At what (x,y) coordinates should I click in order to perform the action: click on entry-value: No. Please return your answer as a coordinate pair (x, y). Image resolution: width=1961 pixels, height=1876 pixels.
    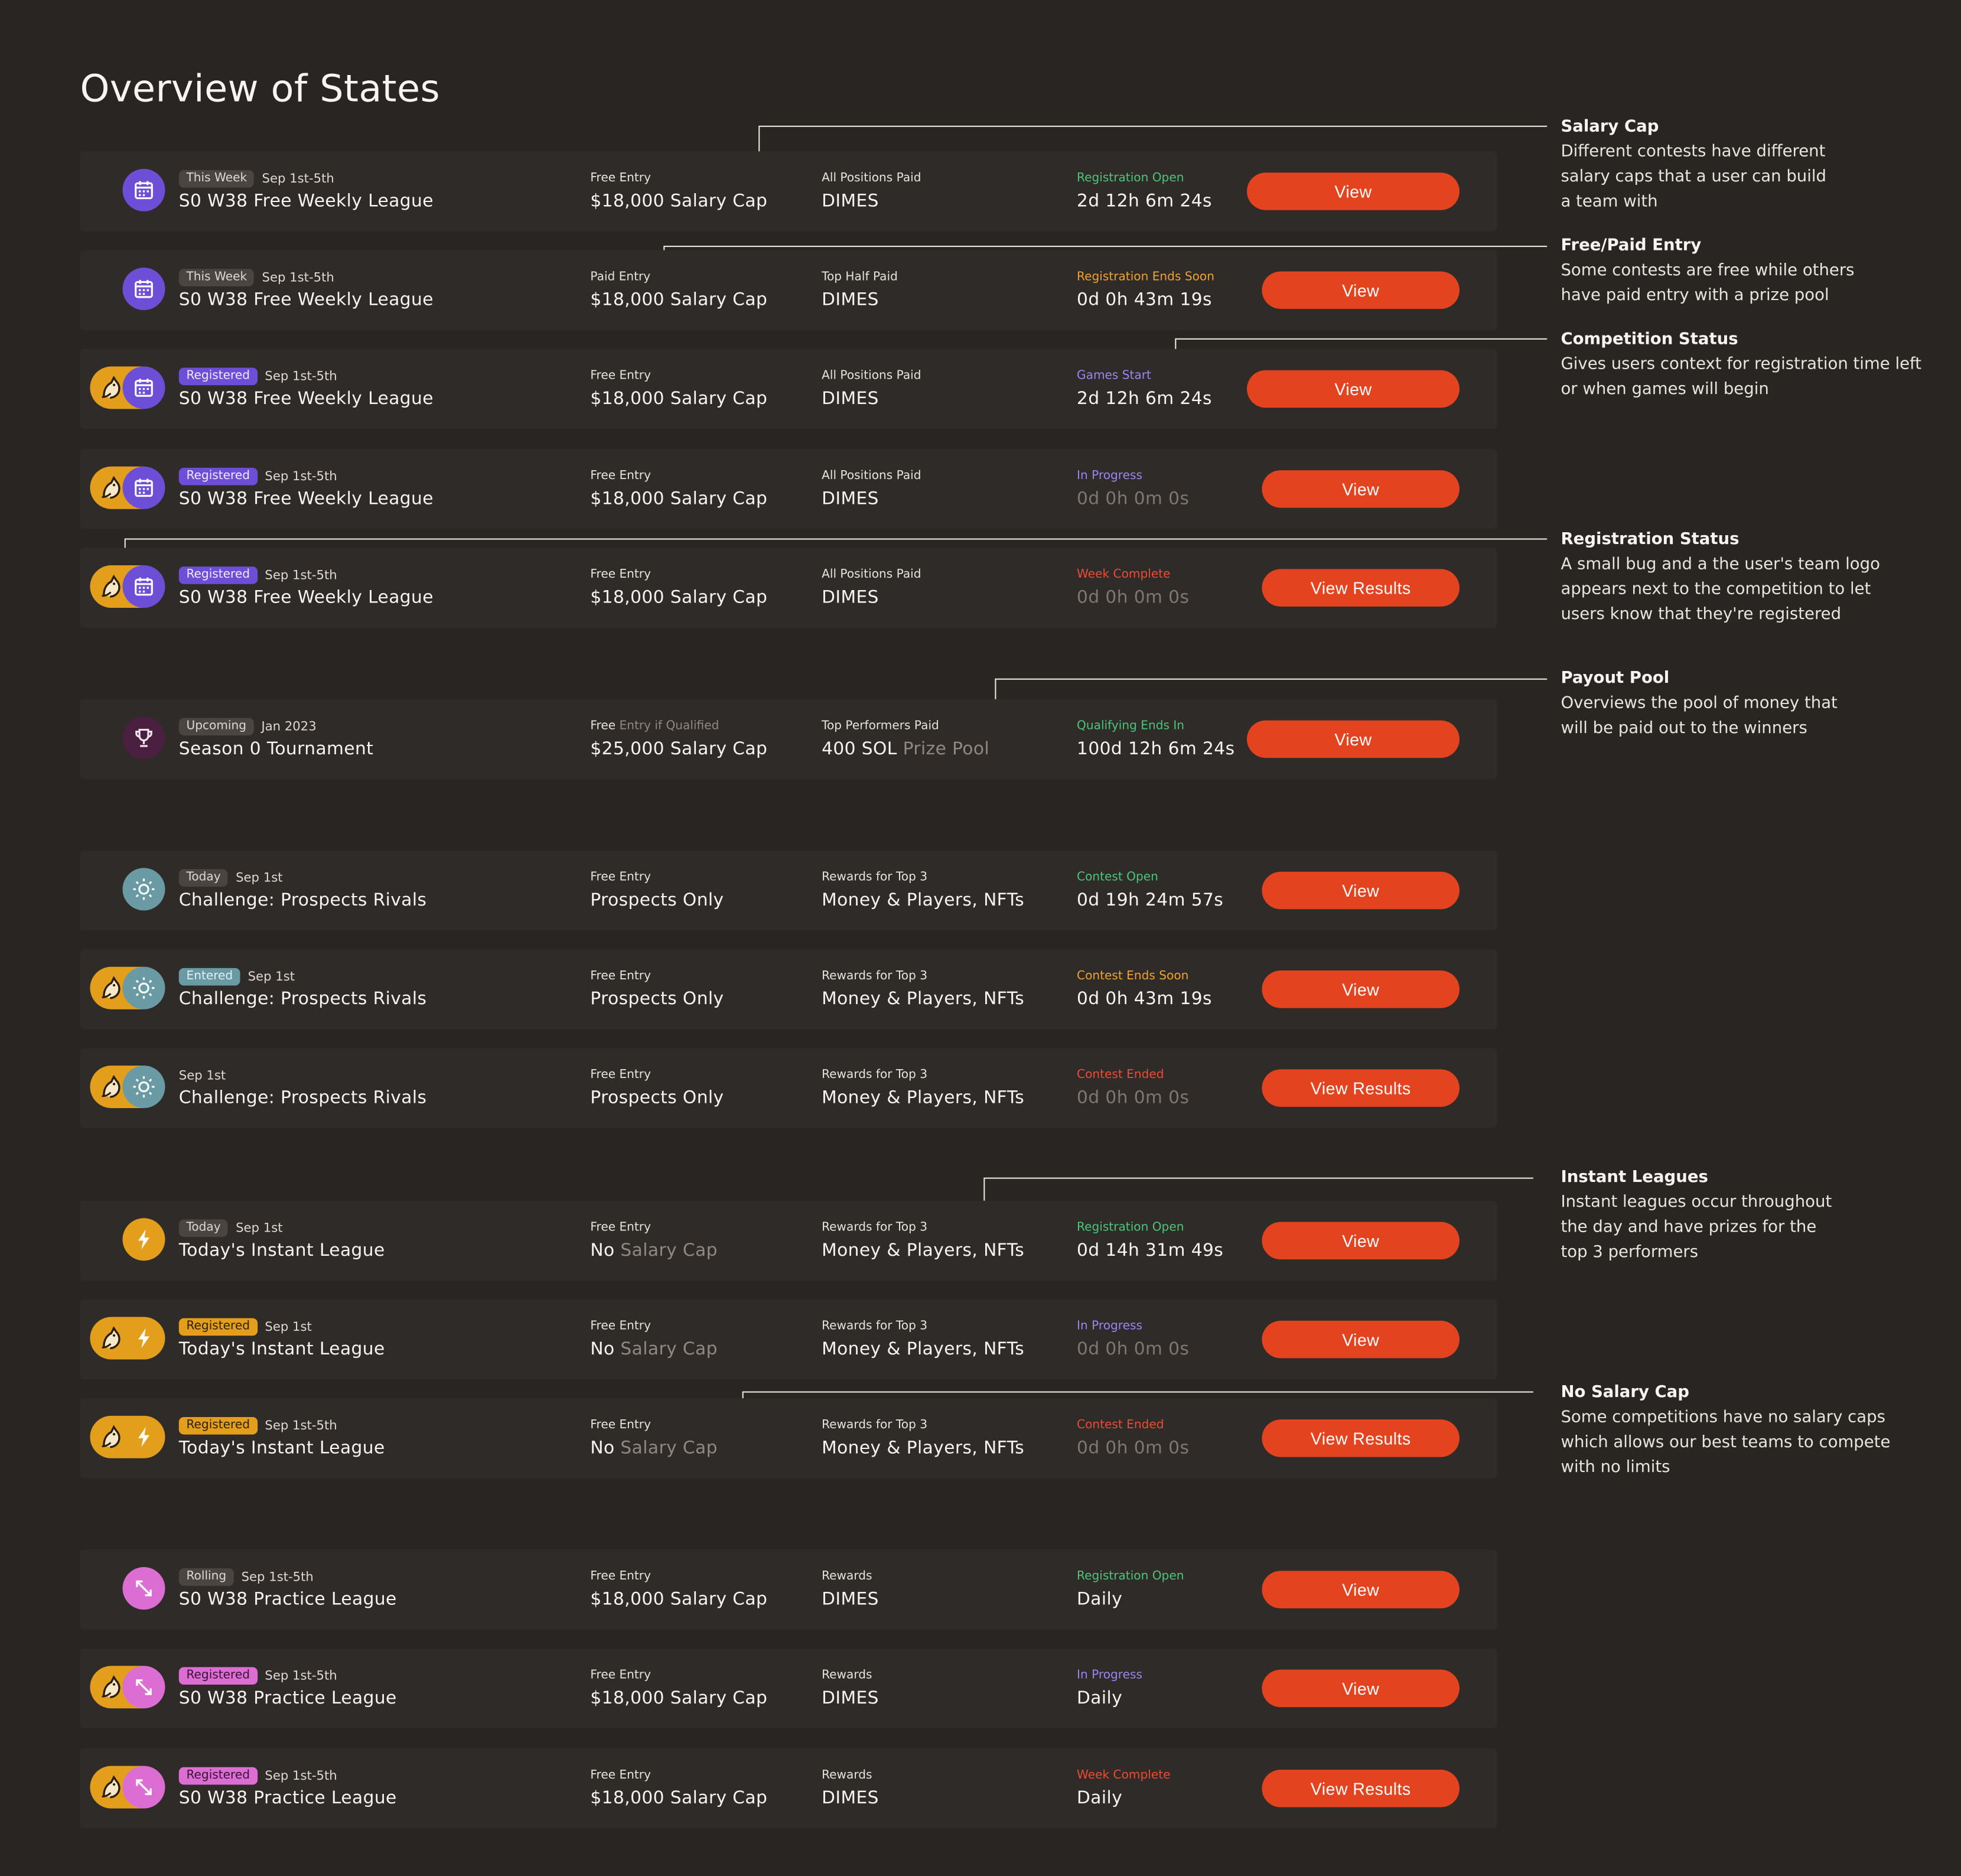
    Looking at the image, I should click on (602, 1250).